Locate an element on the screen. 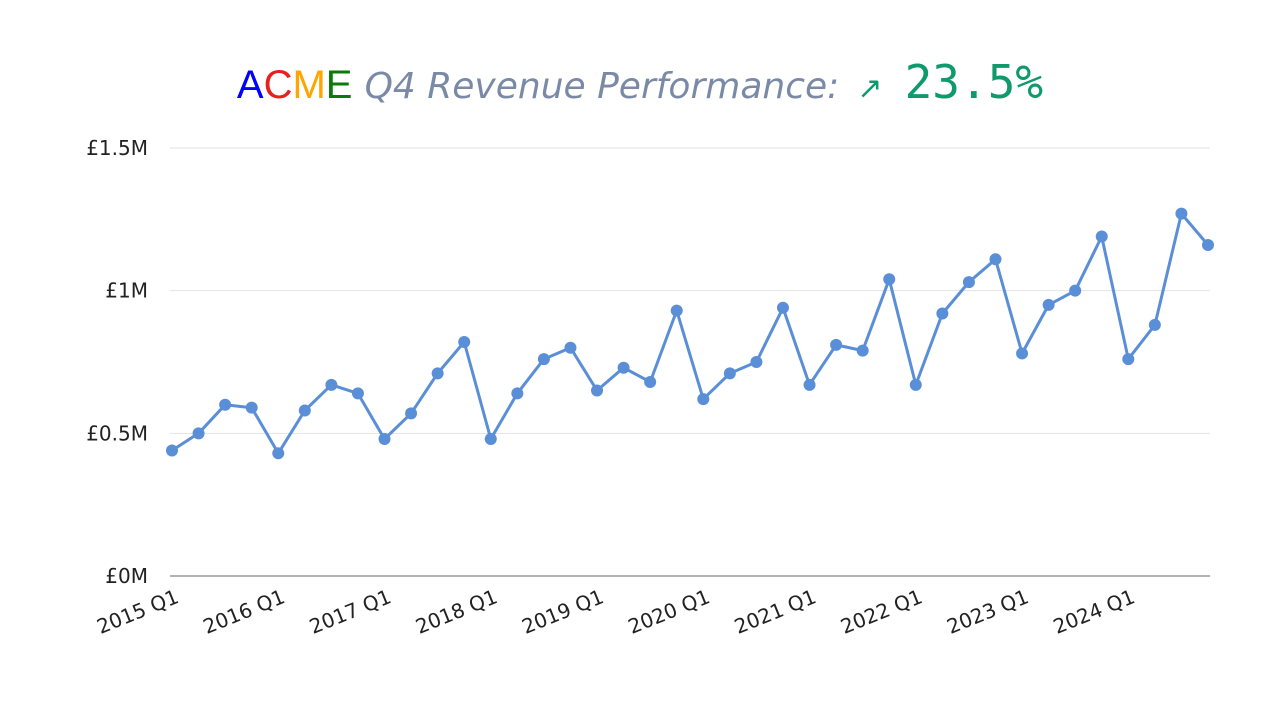 Image resolution: width=1280 pixels, height=720 pixels. x-tick-label: 2017 Q1 is located at coordinates (350, 611).